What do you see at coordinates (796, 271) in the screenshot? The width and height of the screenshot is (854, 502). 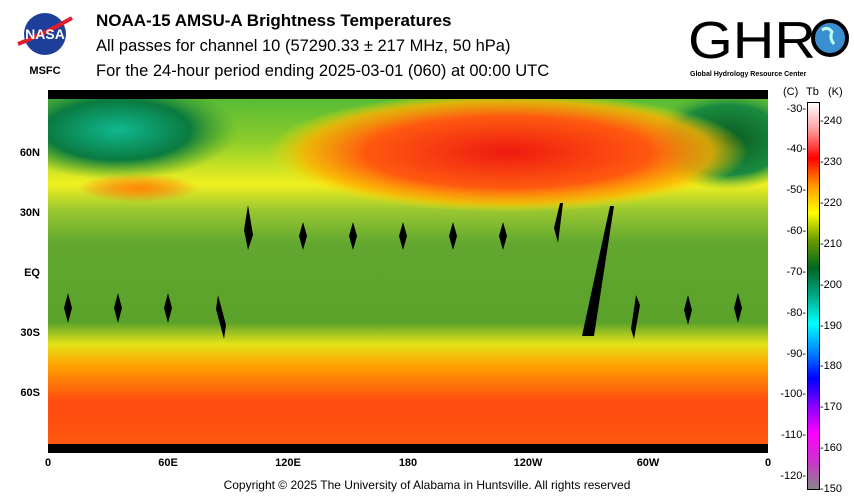 I see `celsius-tick: -70-` at bounding box center [796, 271].